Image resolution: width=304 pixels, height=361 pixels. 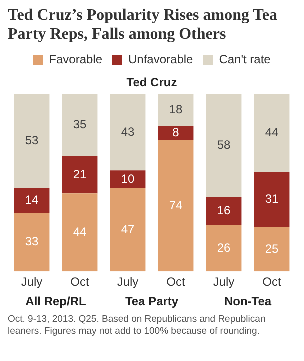 I want to click on legend-label: Can't rate, so click(x=245, y=59).